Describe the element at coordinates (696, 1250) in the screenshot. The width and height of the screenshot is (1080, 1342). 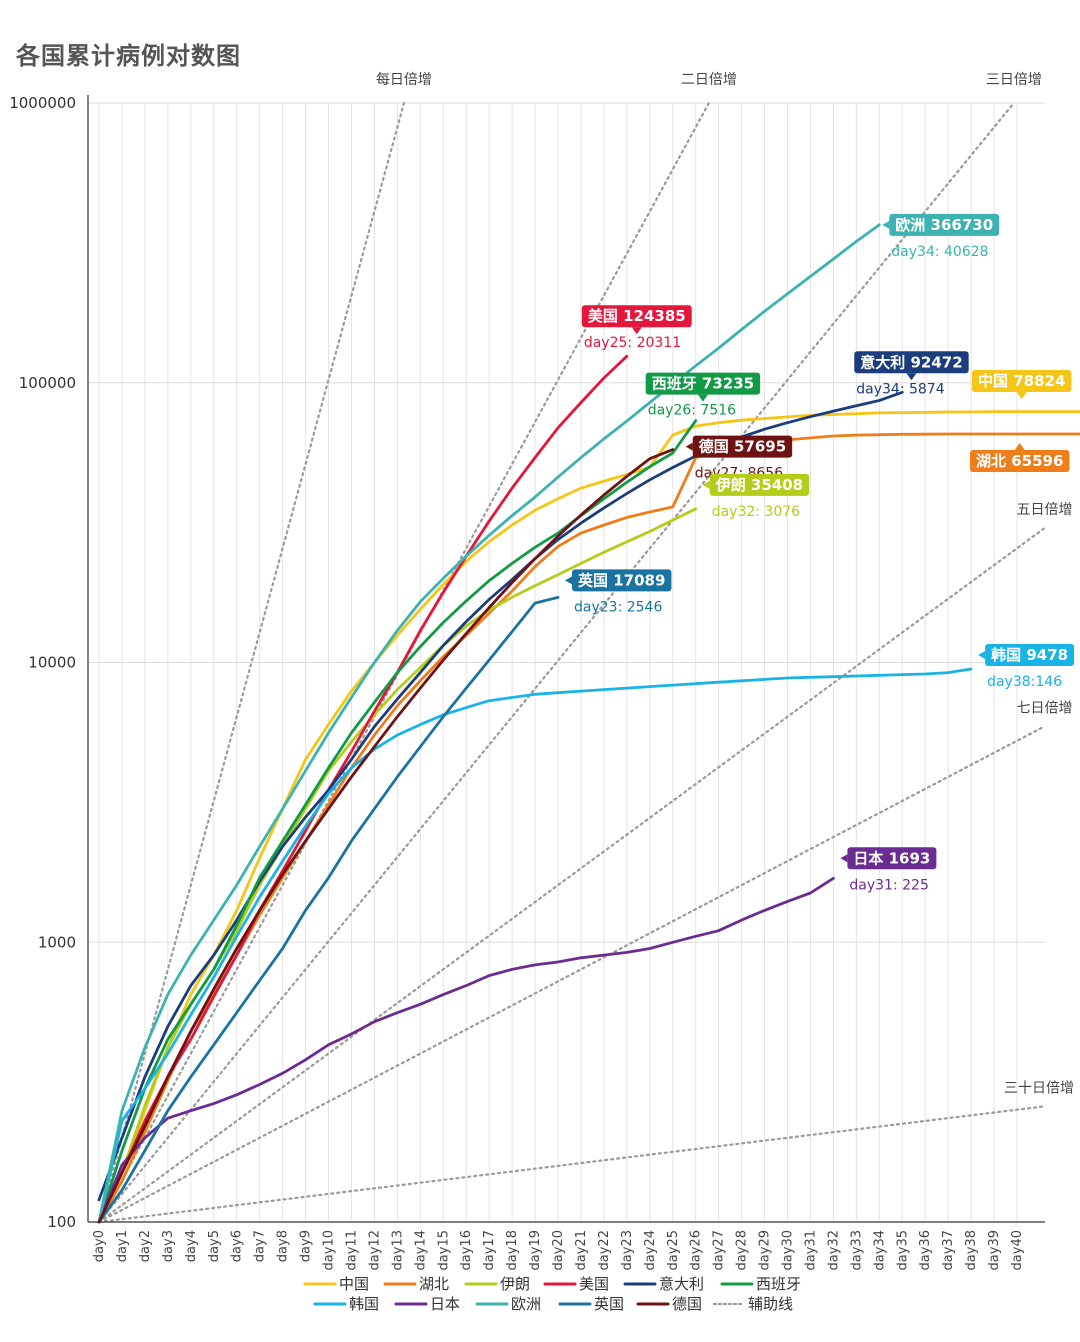
I see `x-tick-label-day26: day26` at that location.